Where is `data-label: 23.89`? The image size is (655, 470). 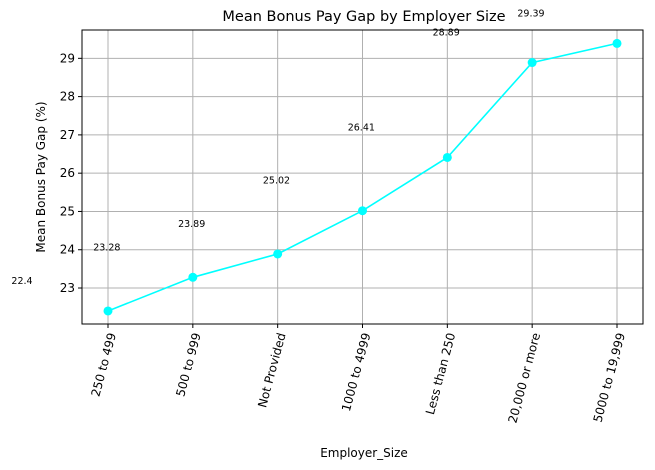 data-label: 23.89 is located at coordinates (191, 224).